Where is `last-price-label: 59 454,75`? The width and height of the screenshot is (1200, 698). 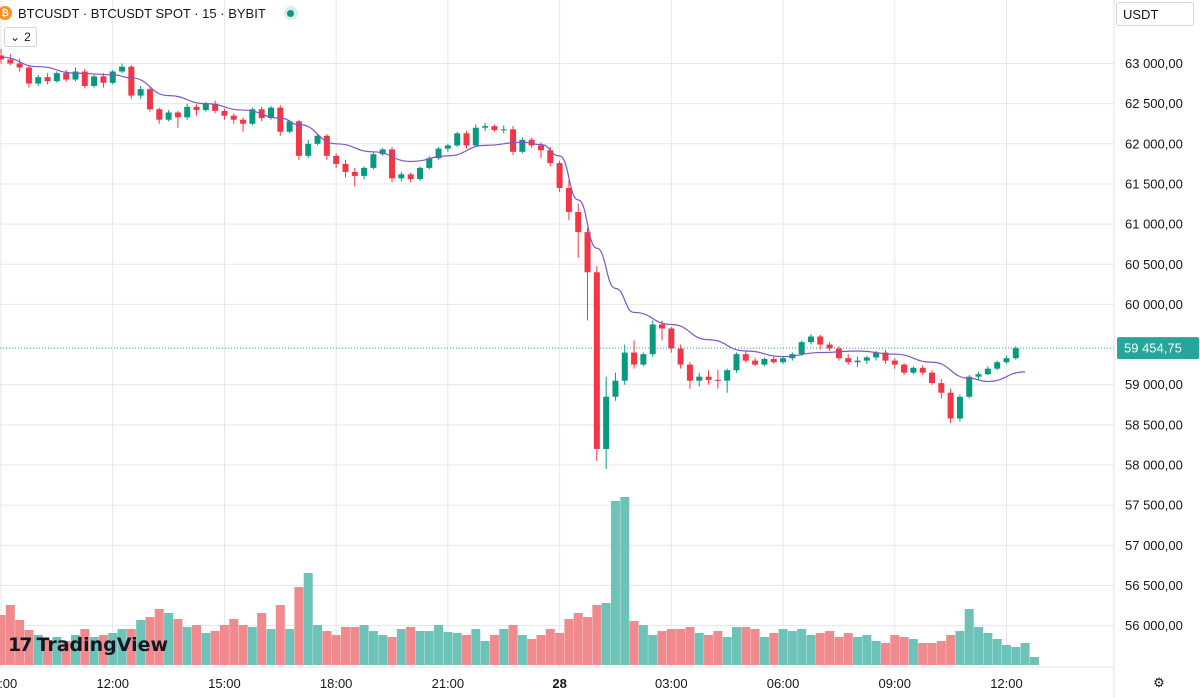 last-price-label: 59 454,75 is located at coordinates (1153, 348).